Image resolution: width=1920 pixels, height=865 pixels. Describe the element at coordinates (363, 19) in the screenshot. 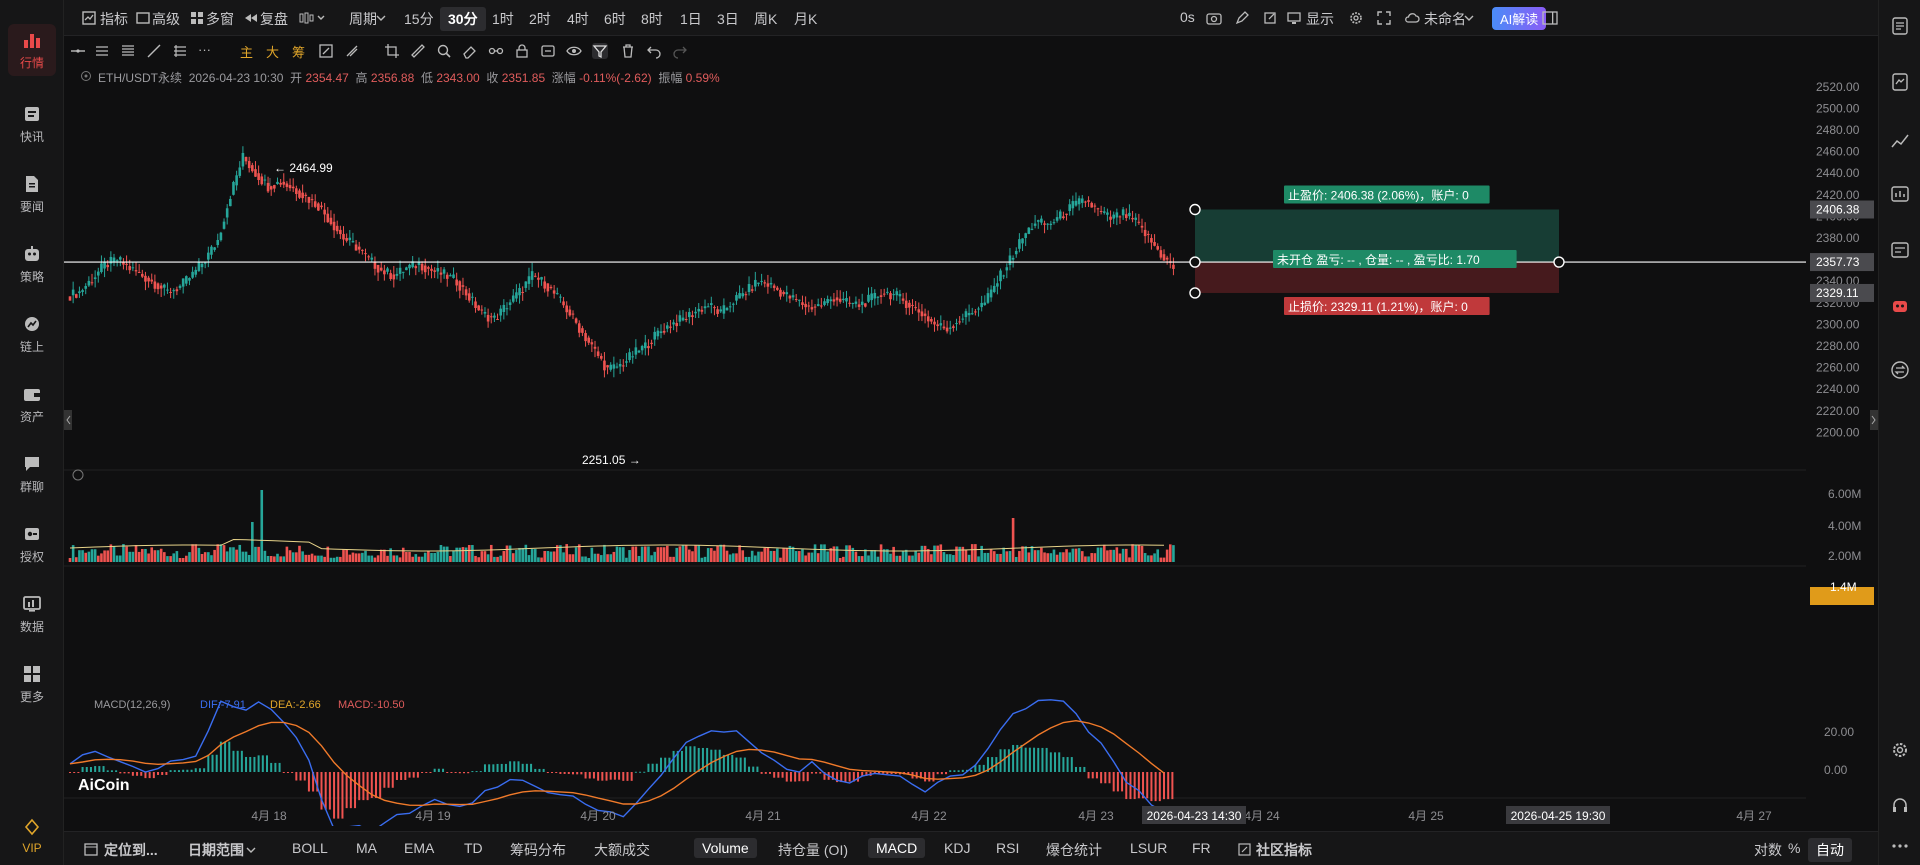

I see `period-dropdown: 周期` at that location.